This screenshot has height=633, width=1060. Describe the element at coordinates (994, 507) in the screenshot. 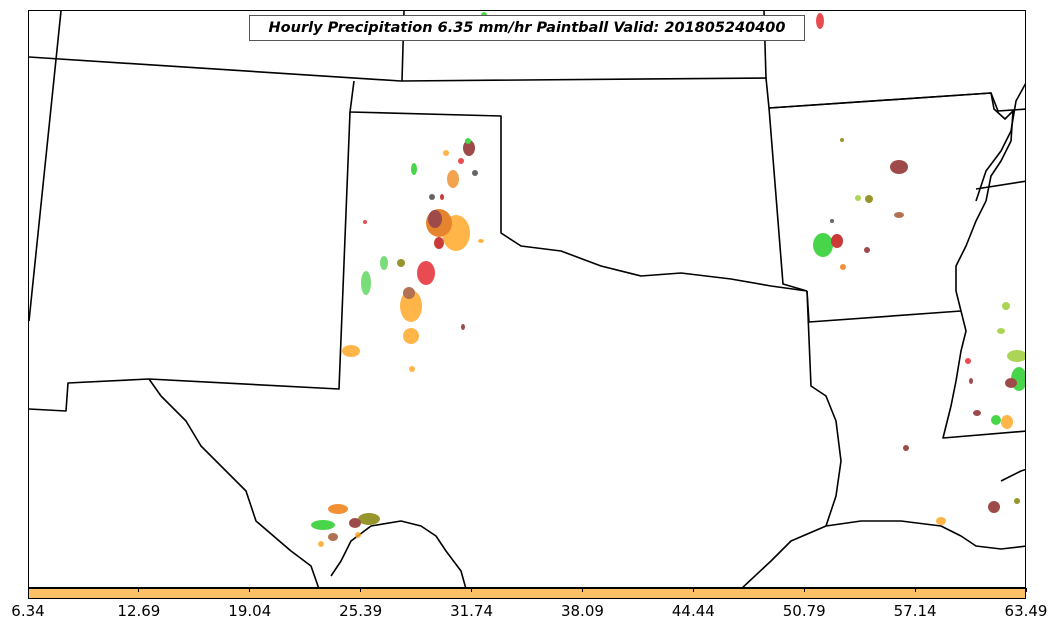

I see `paintball-brown-la` at that location.